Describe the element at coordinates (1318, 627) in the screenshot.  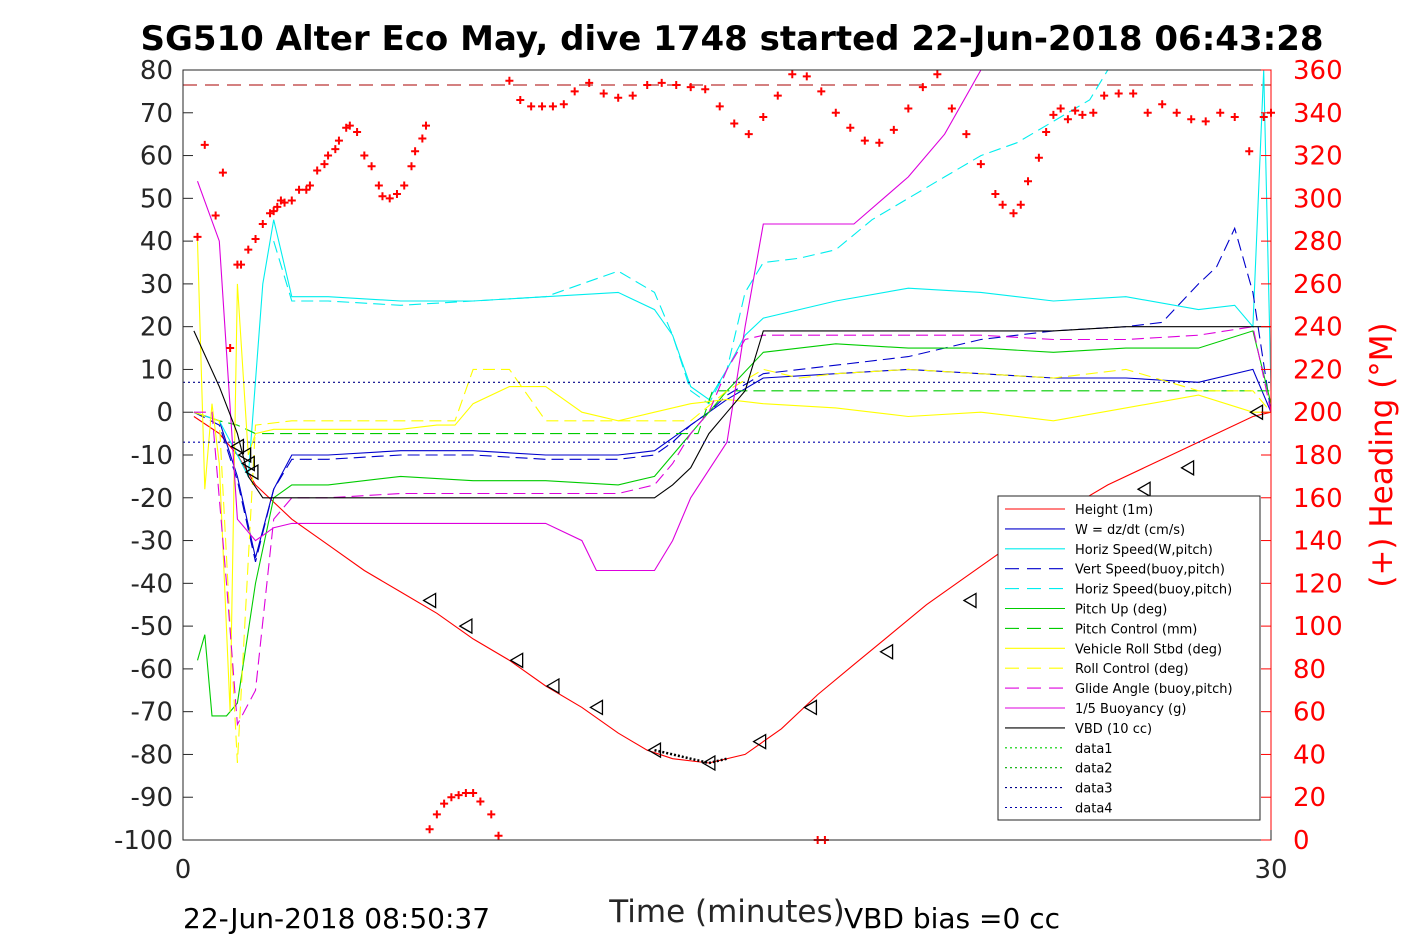
I see `y-right-tick-label-13: 100` at that location.